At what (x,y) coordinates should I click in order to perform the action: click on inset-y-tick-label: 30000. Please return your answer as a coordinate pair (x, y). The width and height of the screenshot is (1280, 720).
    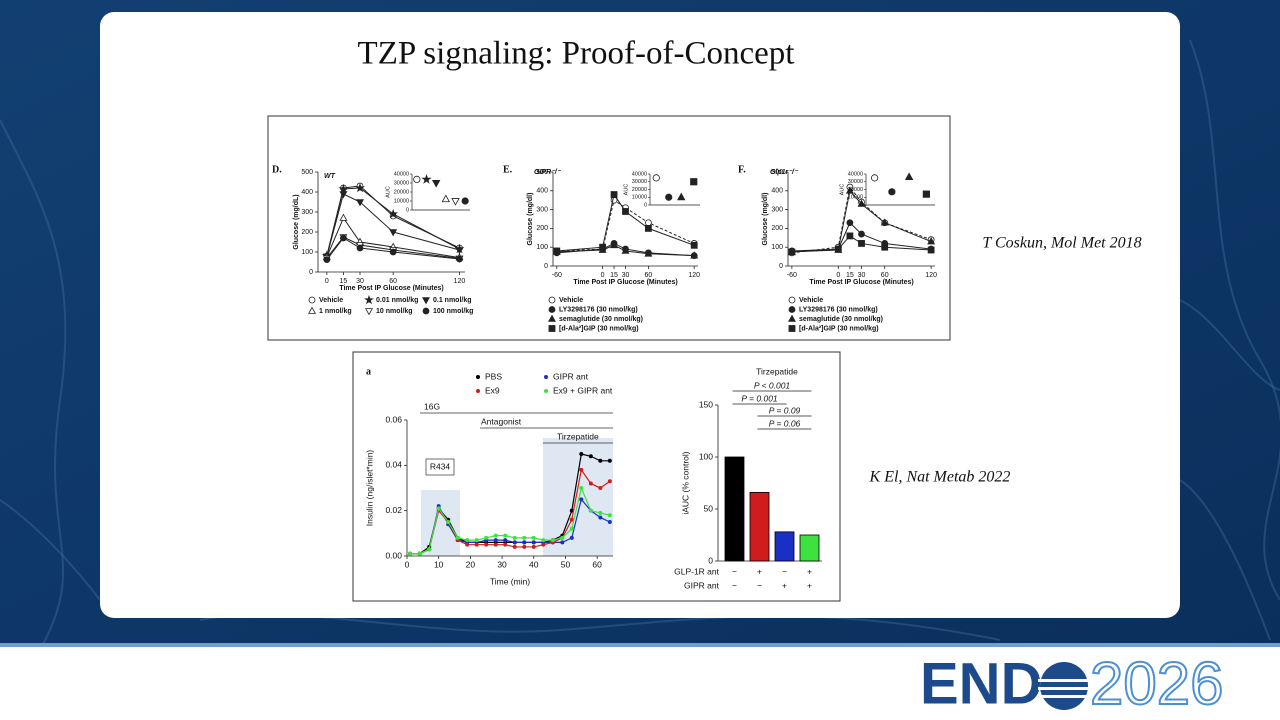
    Looking at the image, I should click on (401, 183).